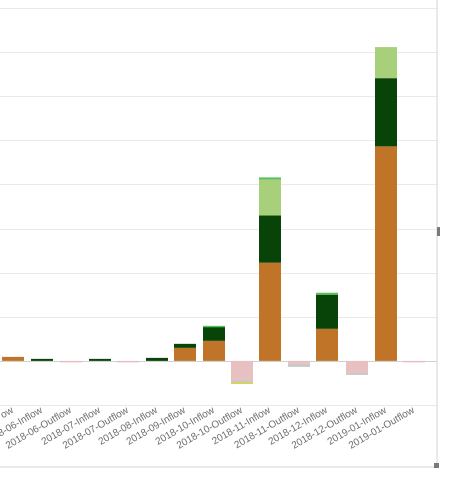 Image resolution: width=474 pixels, height=478 pixels. I want to click on bar-segment-2018-05-outflow-s0, so click(13, 358).